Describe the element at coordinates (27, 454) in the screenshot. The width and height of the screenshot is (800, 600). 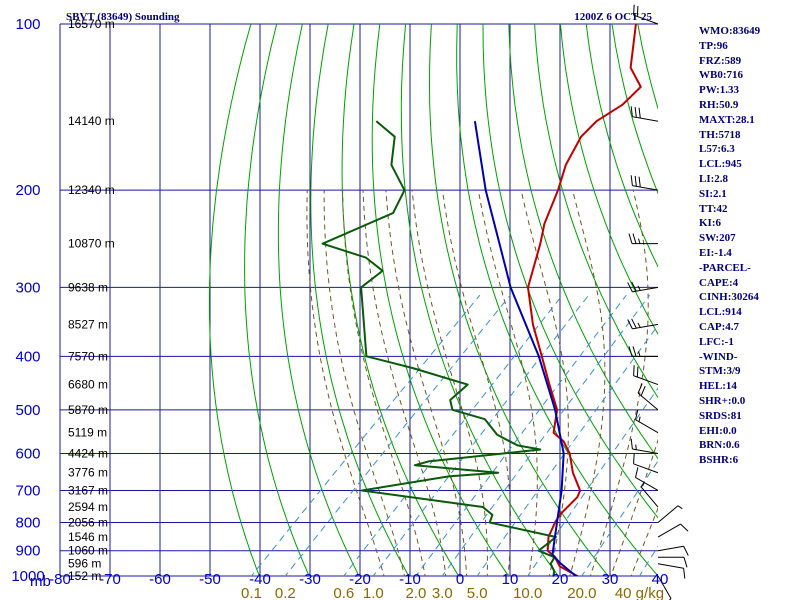
I see `pressure-tick-label: 600` at that location.